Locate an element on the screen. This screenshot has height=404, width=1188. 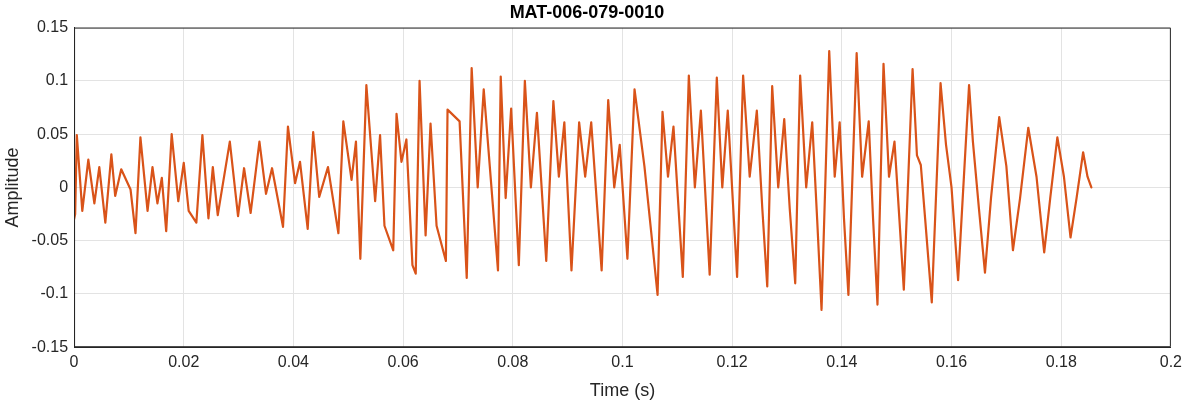
y-tick-label: -0.05 is located at coordinates (50, 240).